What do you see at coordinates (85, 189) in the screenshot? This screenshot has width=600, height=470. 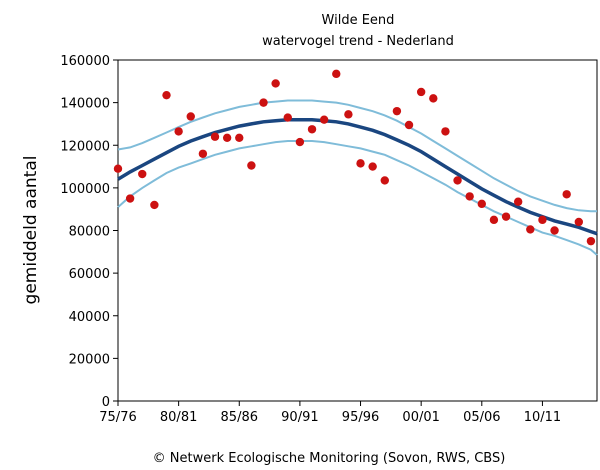 I see `y-tick-label: 100000` at bounding box center [85, 189].